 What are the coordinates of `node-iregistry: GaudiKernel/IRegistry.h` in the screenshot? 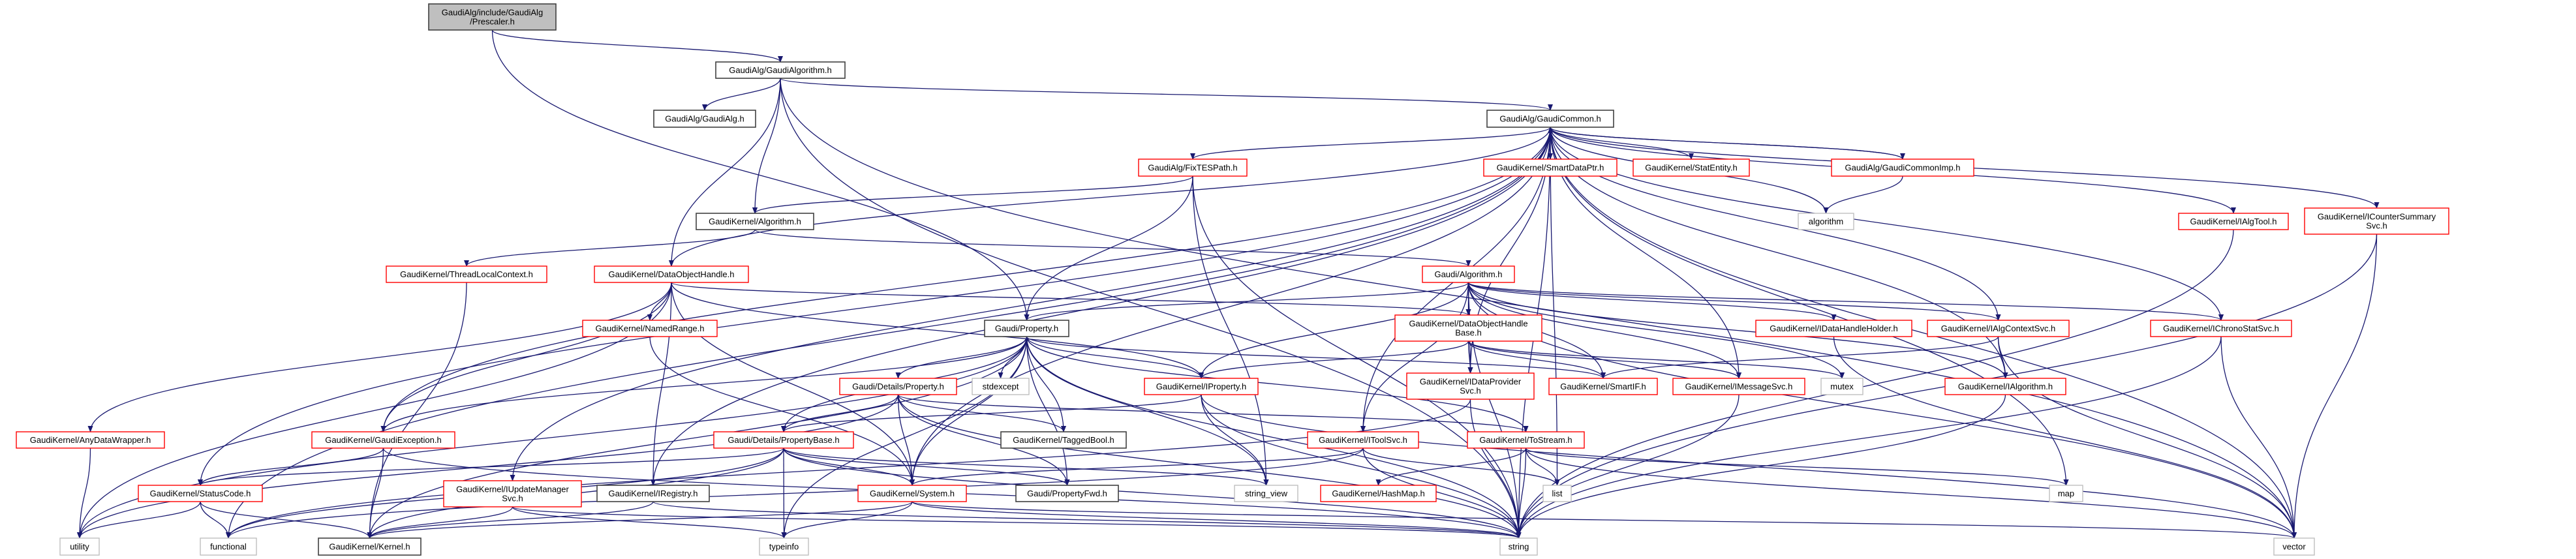 It's located at (653, 493).